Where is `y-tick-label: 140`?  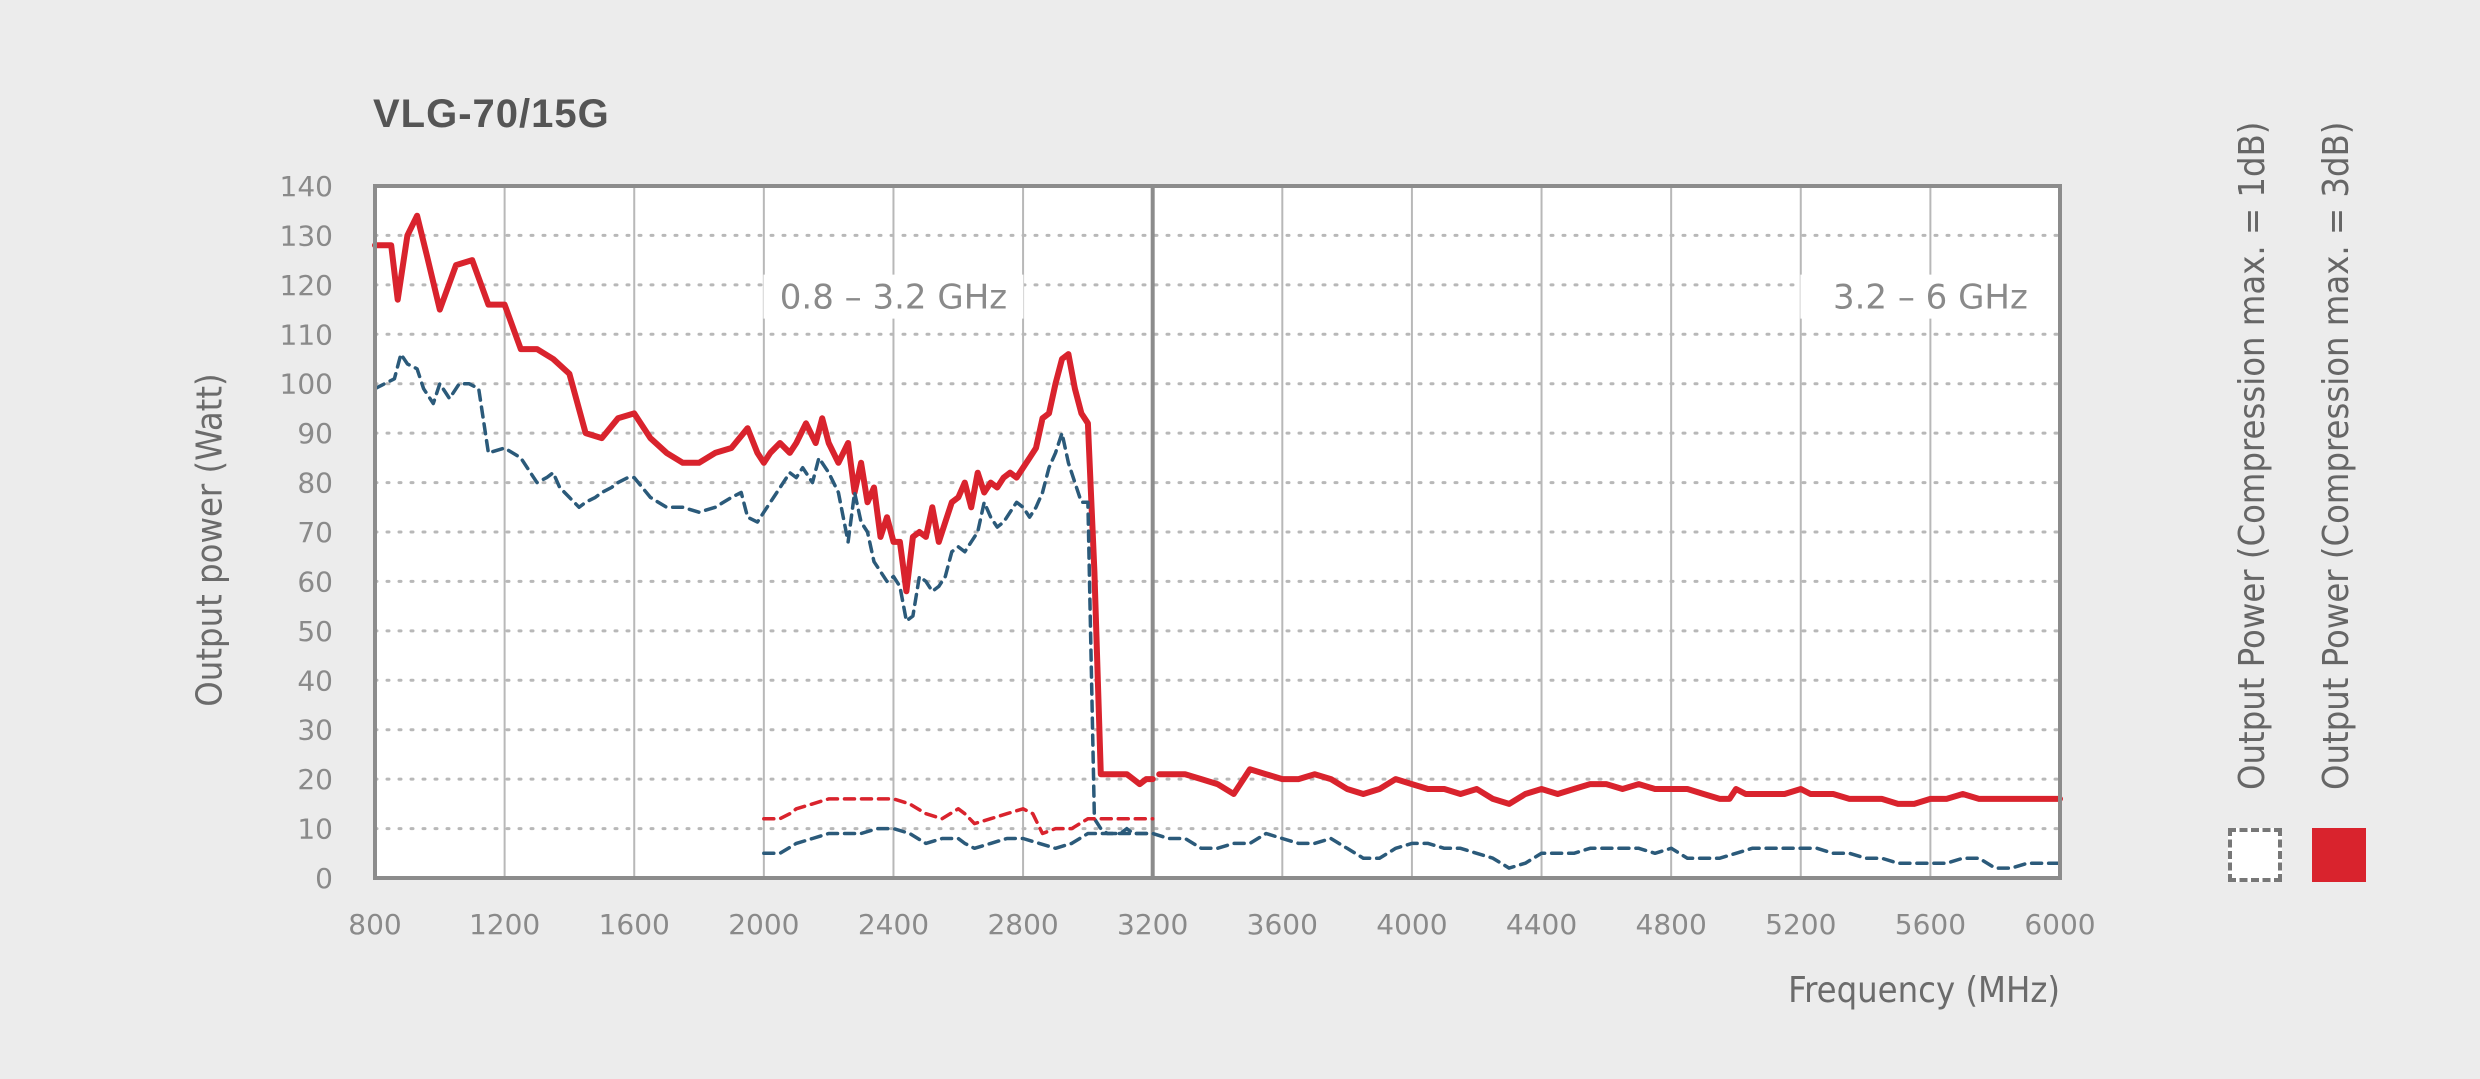 y-tick-label: 140 is located at coordinates (306, 186).